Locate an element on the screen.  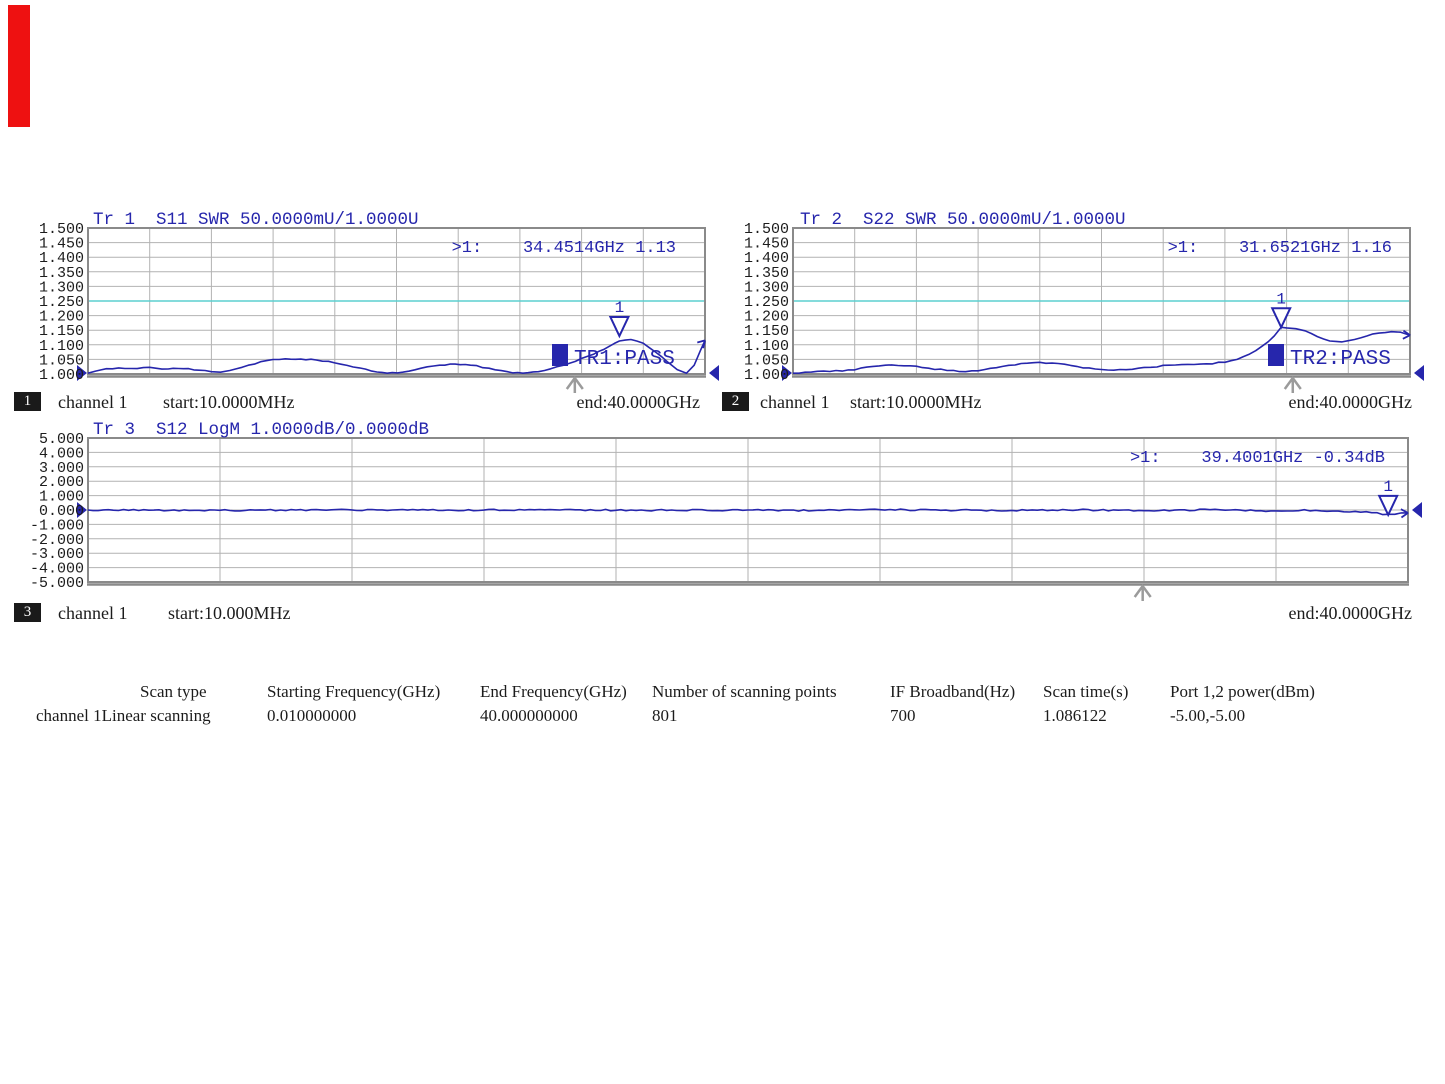
header-scan-type: Scan type is located at coordinates (173, 691).